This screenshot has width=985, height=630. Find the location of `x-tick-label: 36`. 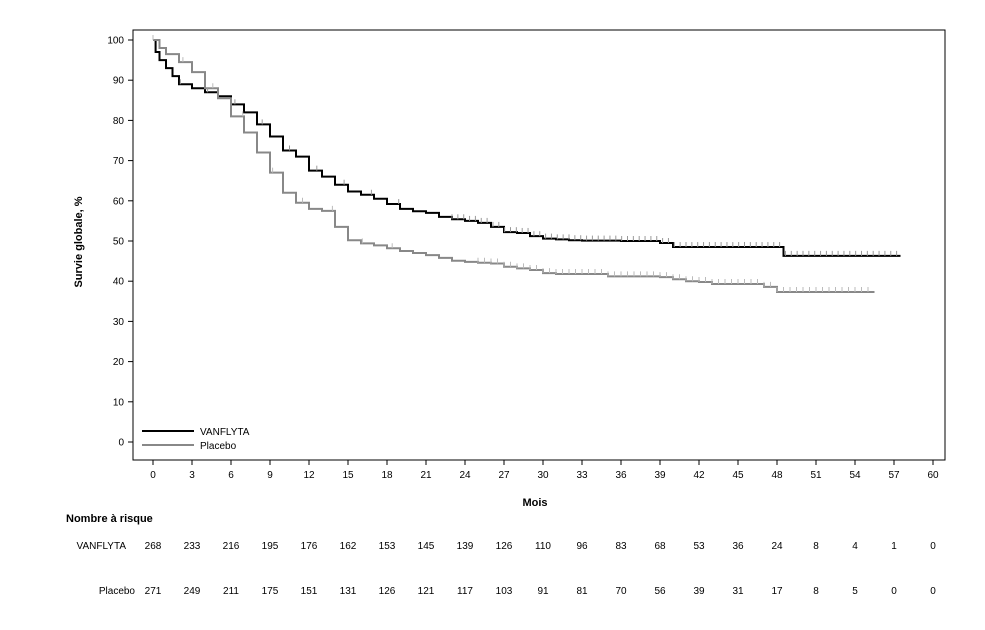

x-tick-label: 36 is located at coordinates (621, 475).